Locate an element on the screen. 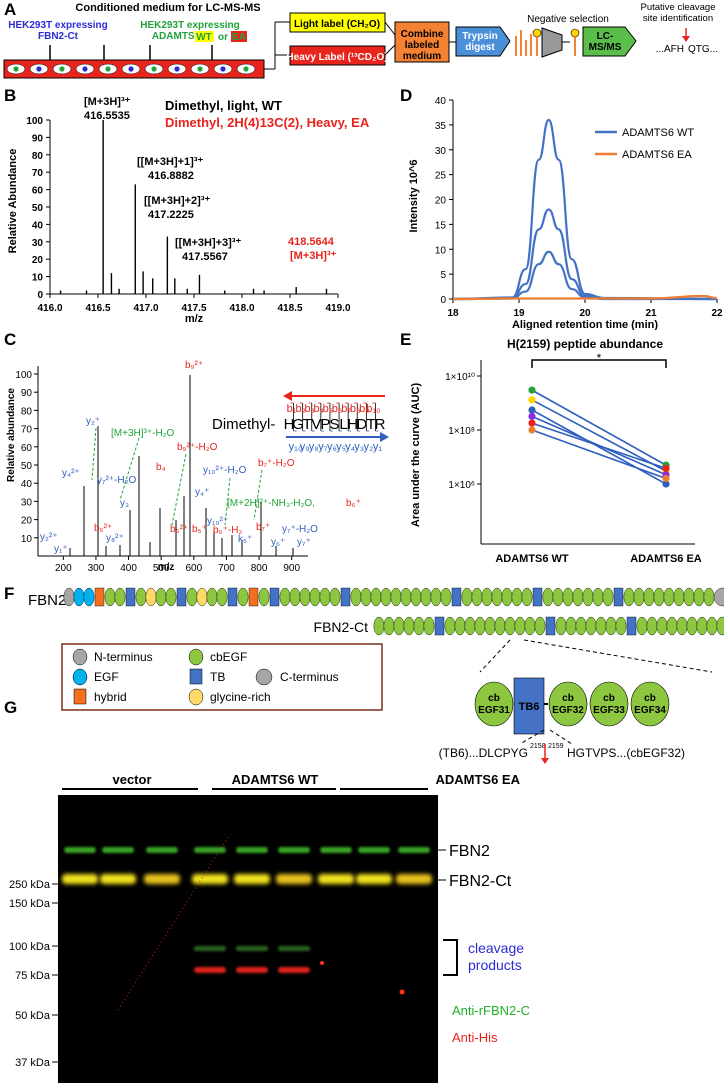 Image resolution: width=724 pixels, height=1083 pixels. d-ytick-label: 0 is located at coordinates (443, 300).